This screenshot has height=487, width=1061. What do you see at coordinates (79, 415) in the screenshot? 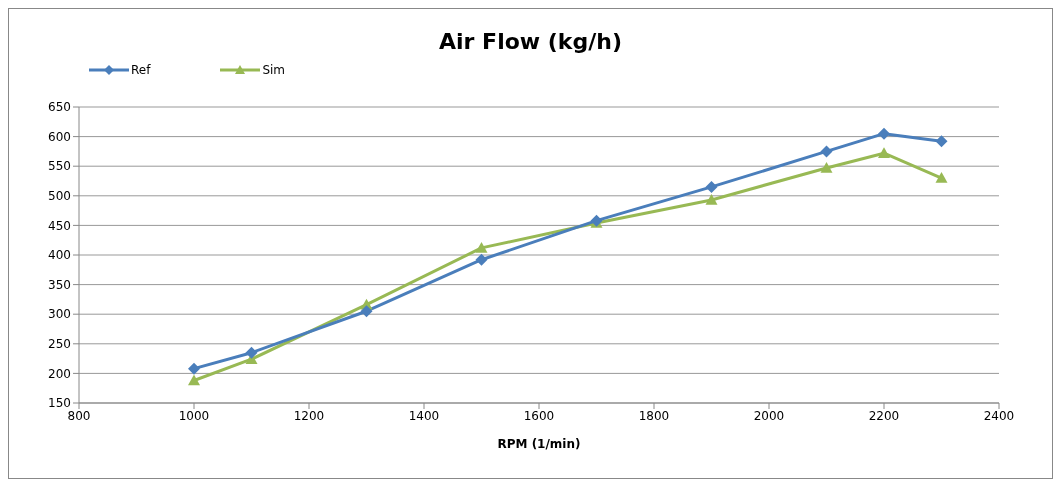
I see `x-tick-label: 800` at bounding box center [79, 415].